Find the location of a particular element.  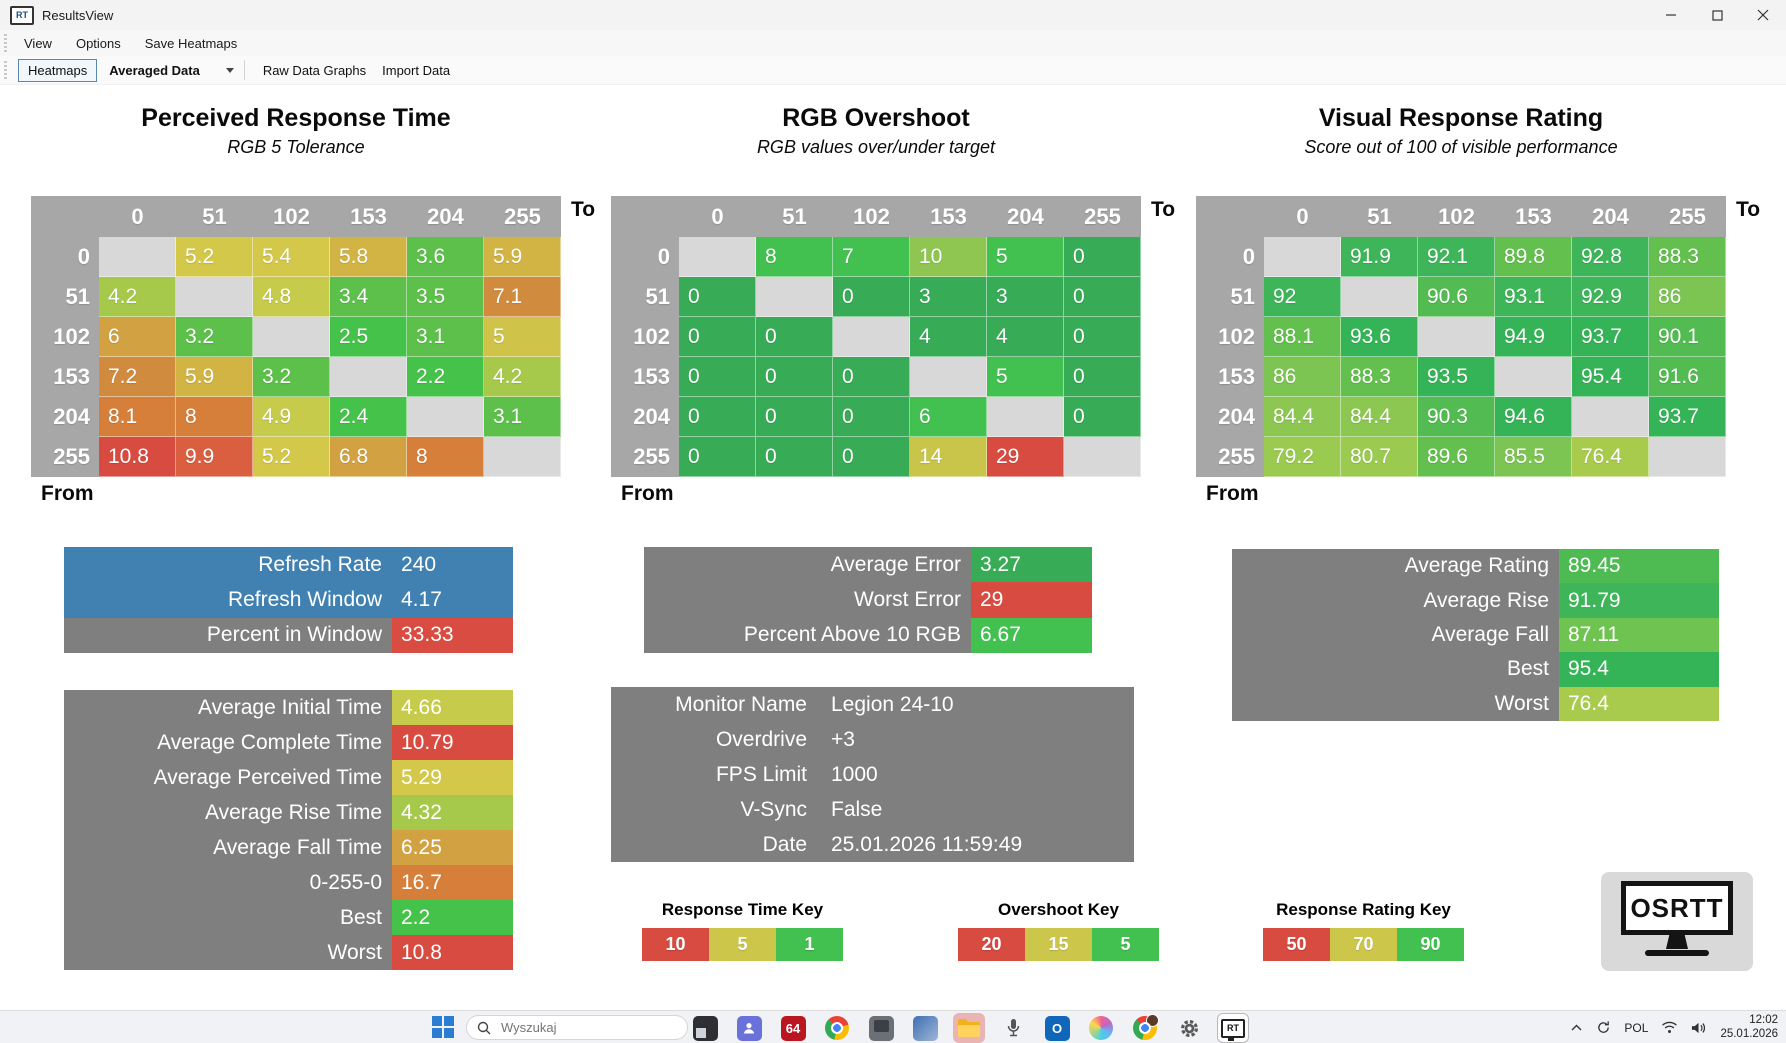

toolbox-icon is located at coordinates (925, 1028).